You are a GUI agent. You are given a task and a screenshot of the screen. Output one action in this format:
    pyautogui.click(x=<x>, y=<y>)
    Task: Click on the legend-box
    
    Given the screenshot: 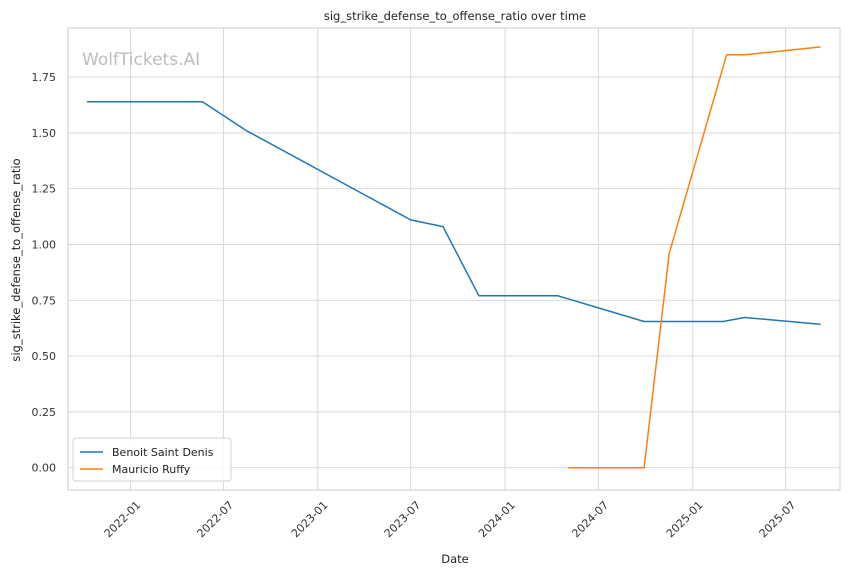 What is the action you would take?
    pyautogui.click(x=152, y=459)
    